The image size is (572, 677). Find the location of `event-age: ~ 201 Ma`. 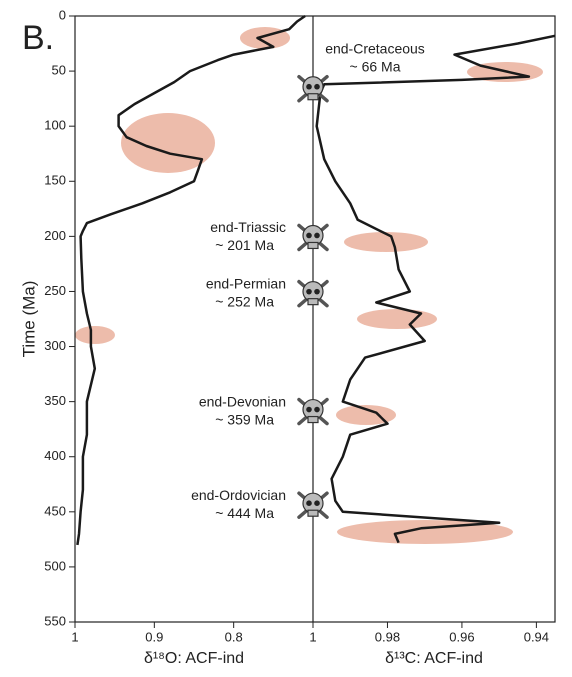

event-age: ~ 201 Ma is located at coordinates (244, 245).